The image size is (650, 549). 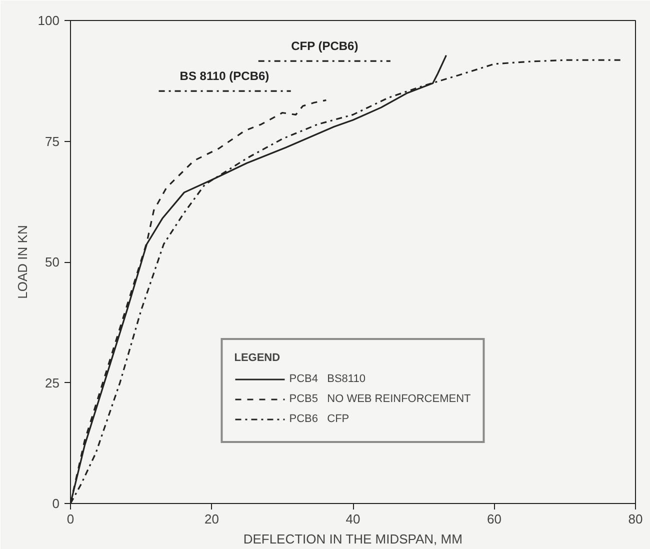 I want to click on y-tick-label: 75, so click(x=52, y=141).